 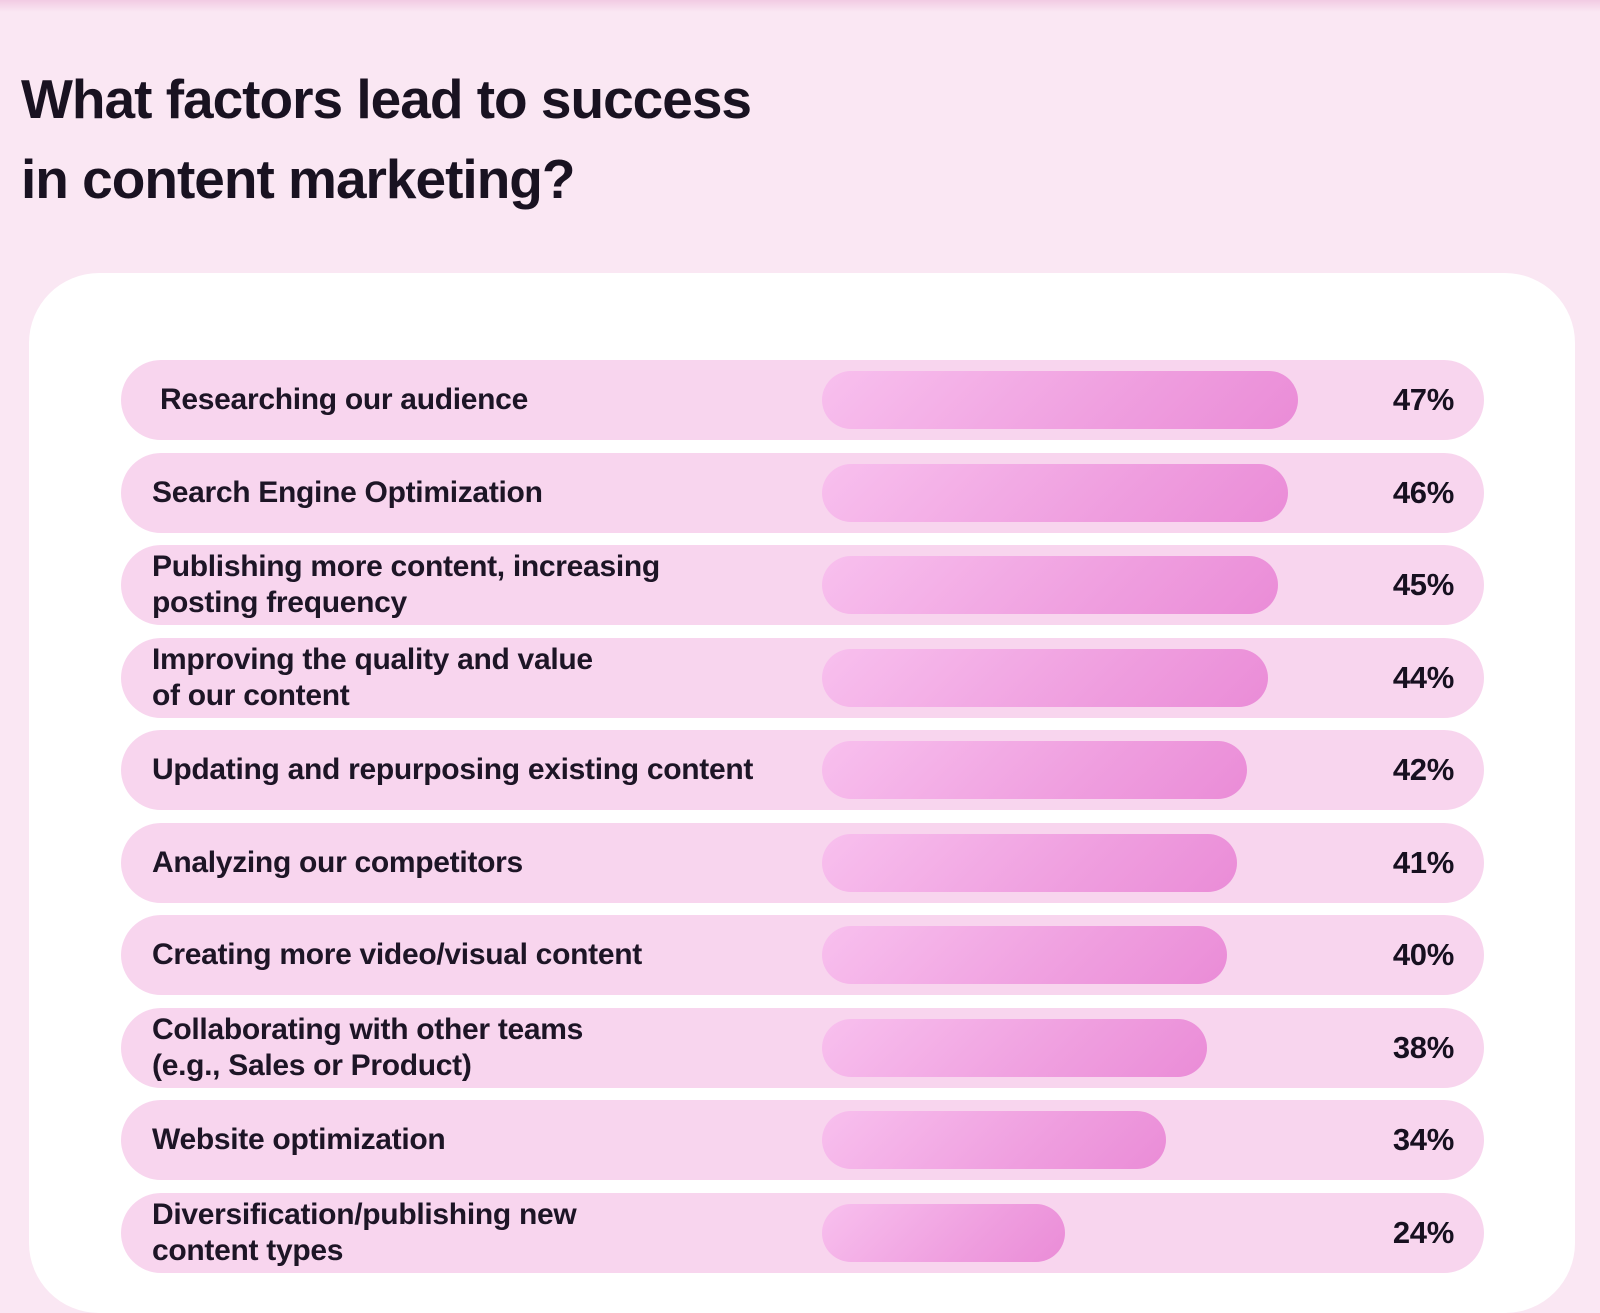 What do you see at coordinates (1423, 954) in the screenshot?
I see `bar-row-value: 40%` at bounding box center [1423, 954].